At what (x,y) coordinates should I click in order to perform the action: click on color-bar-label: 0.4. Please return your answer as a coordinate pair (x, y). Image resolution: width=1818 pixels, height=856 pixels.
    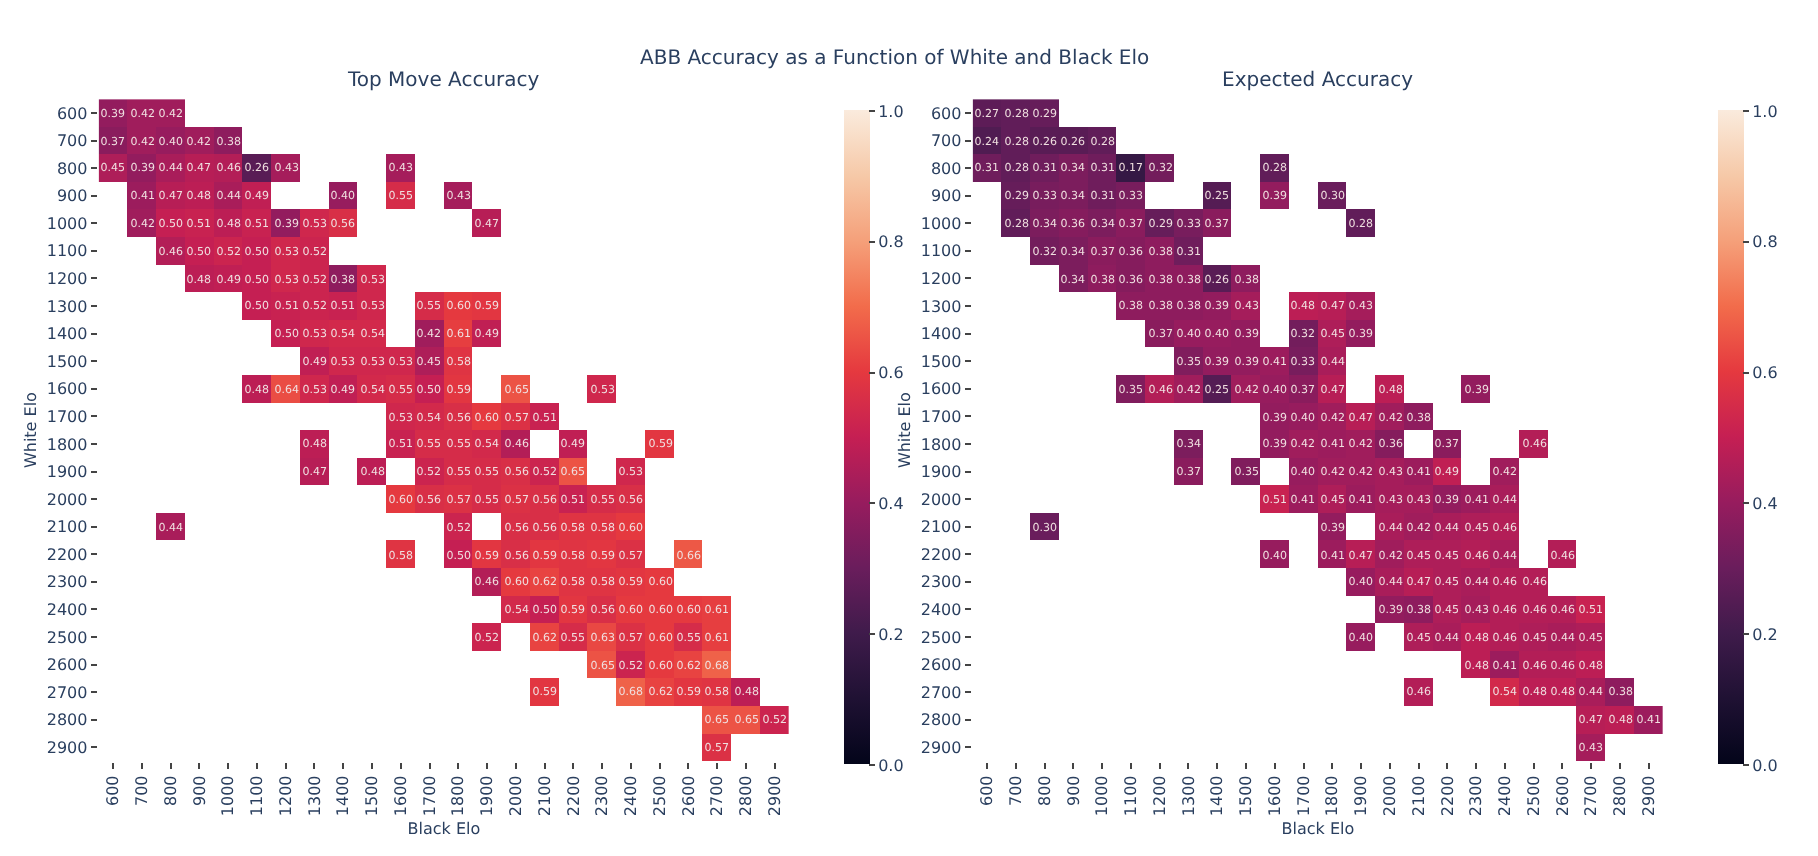
    Looking at the image, I should click on (891, 504).